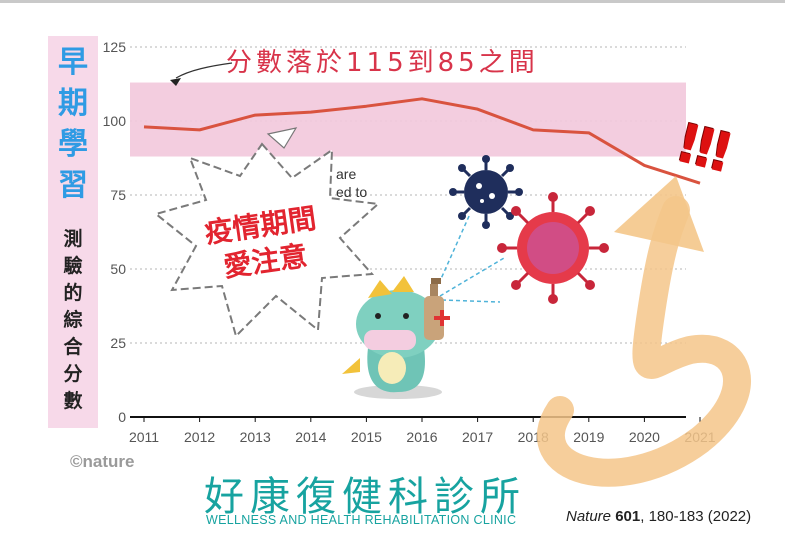 The image size is (785, 540). What do you see at coordinates (477, 437) in the screenshot?
I see `x-tick-label: 2017` at bounding box center [477, 437].